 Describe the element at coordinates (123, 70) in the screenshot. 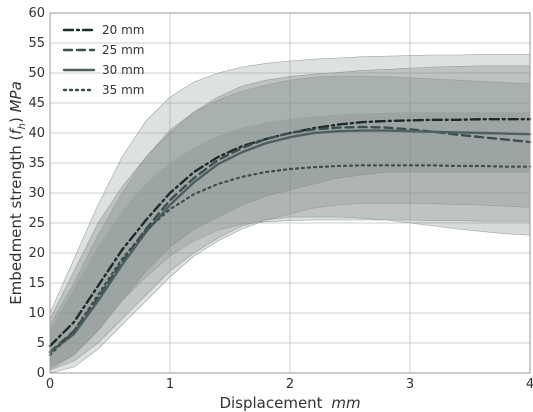

I see `legend-label: 30 mm` at that location.